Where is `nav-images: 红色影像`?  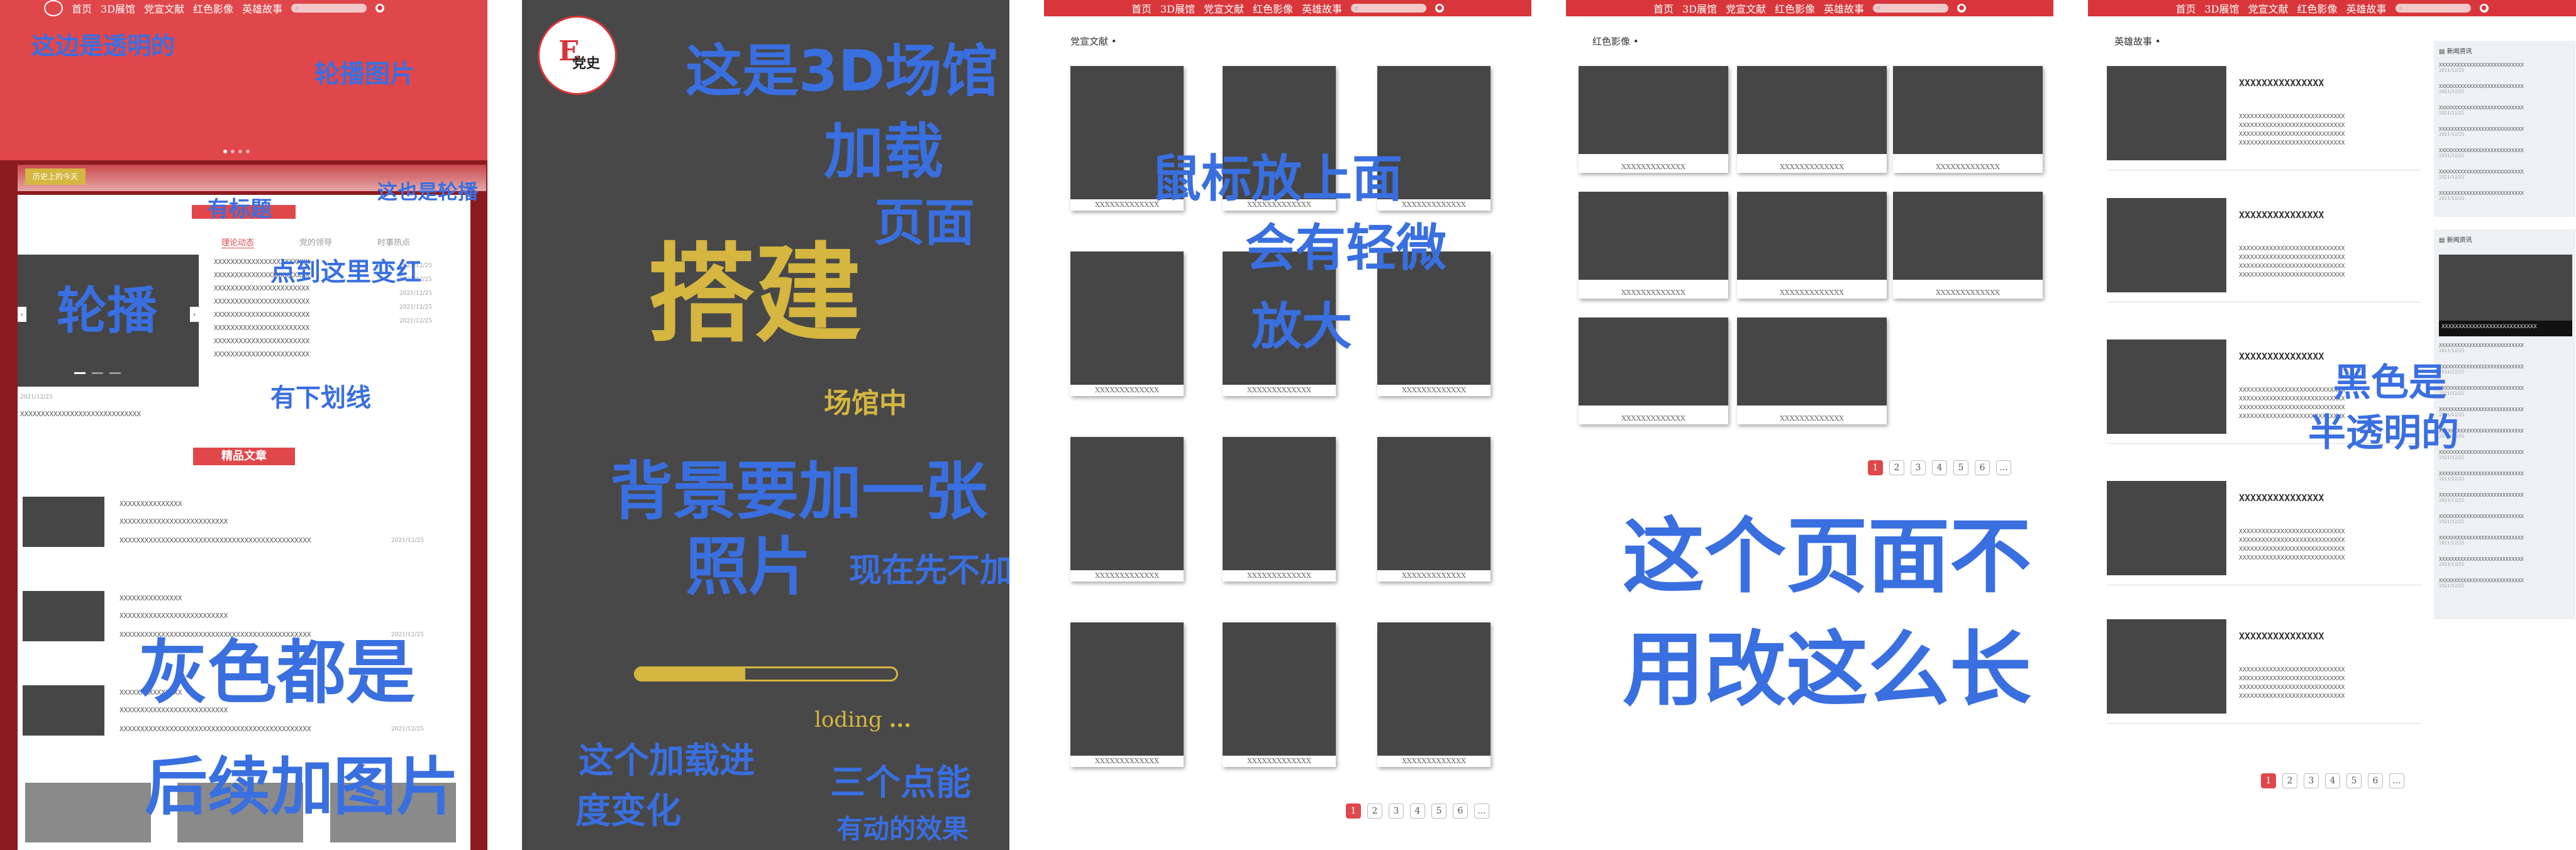 nav-images: 红色影像 is located at coordinates (1795, 9).